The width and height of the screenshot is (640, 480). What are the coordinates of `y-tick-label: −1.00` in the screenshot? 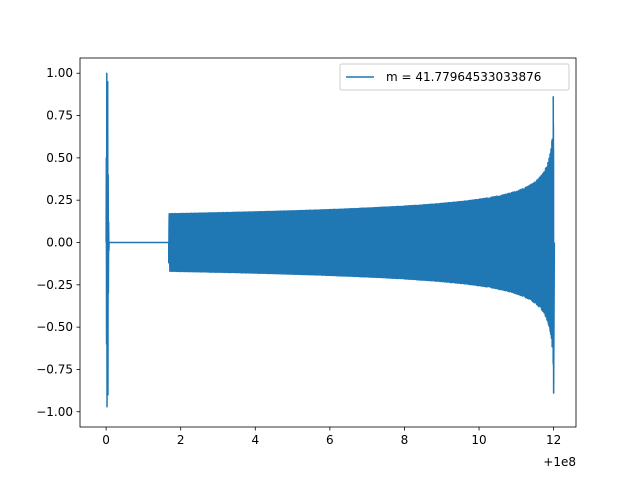 It's located at (54, 412).